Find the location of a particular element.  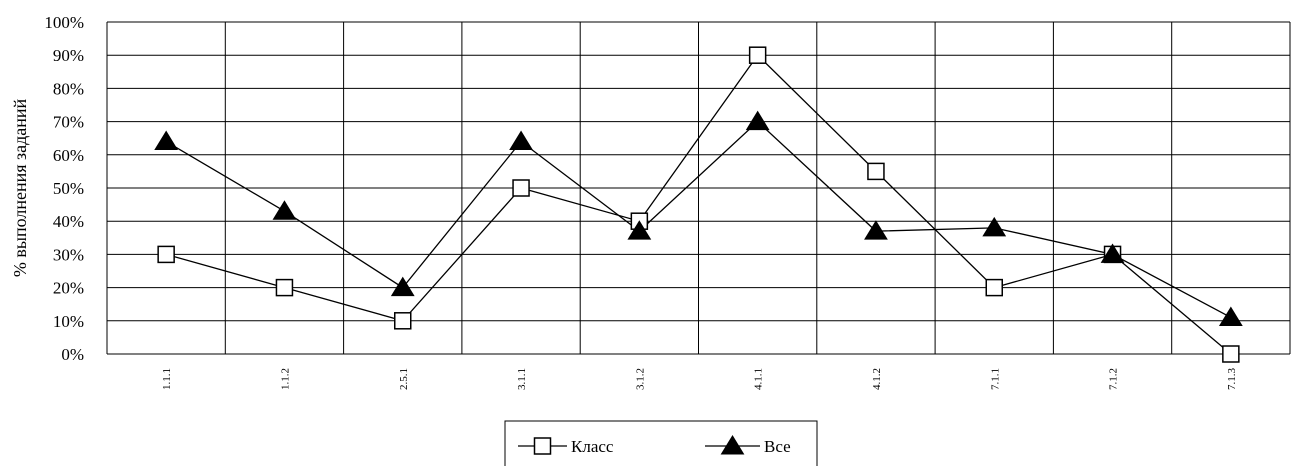

x-tick-label: 4.1.2 is located at coordinates (877, 379).